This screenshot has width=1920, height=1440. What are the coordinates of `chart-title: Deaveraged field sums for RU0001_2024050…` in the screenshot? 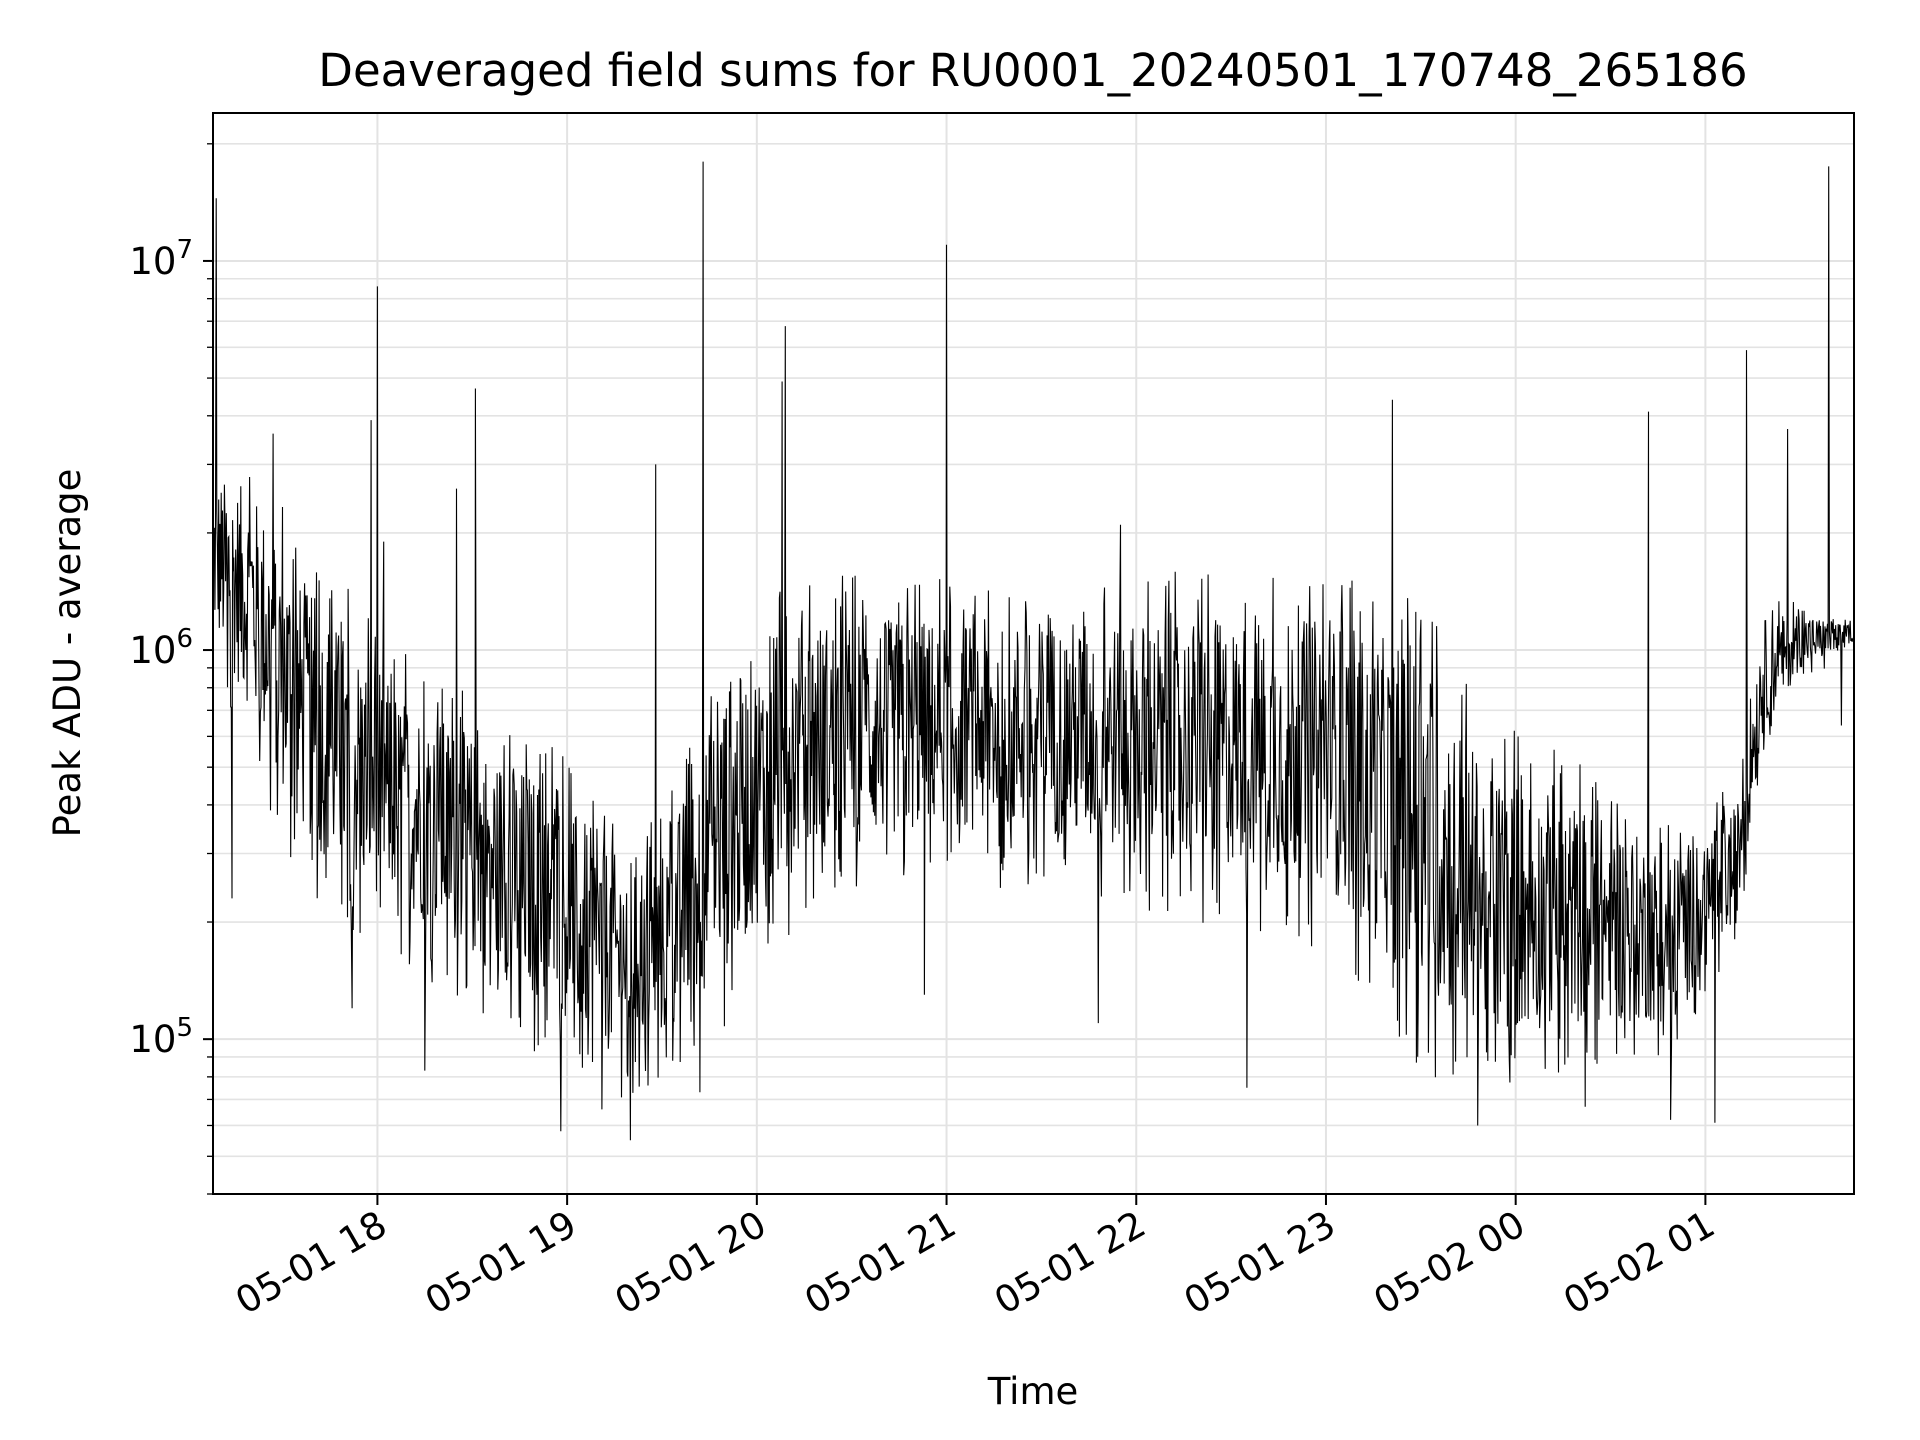 It's located at (1032, 70).